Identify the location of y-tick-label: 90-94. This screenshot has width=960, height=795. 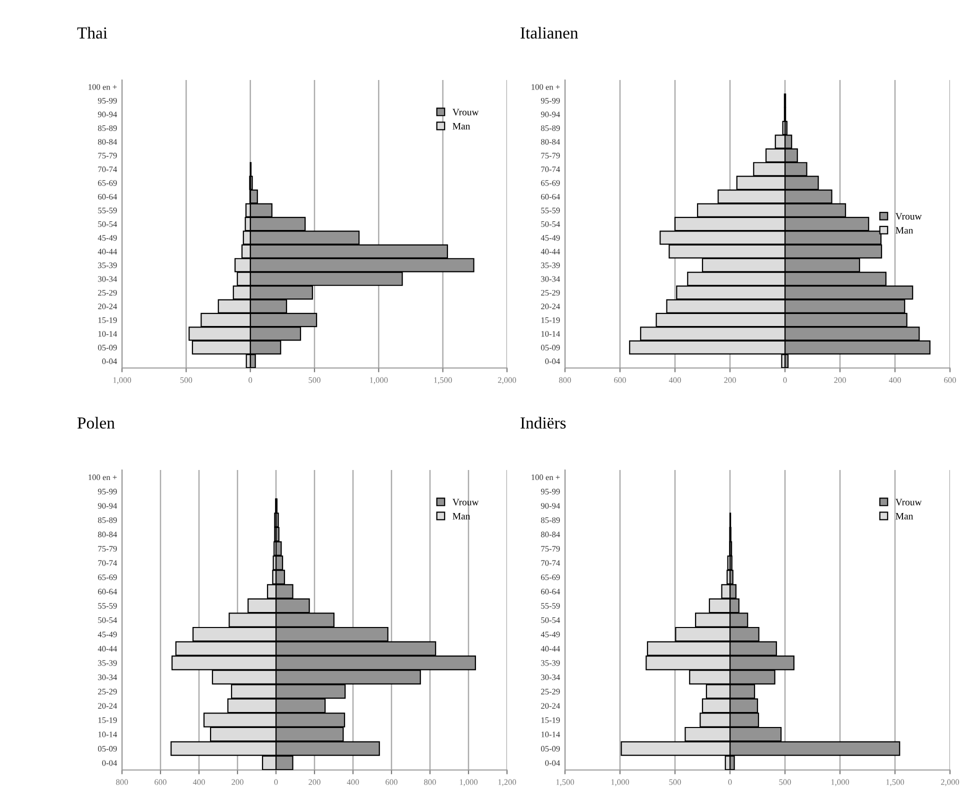
(550, 115).